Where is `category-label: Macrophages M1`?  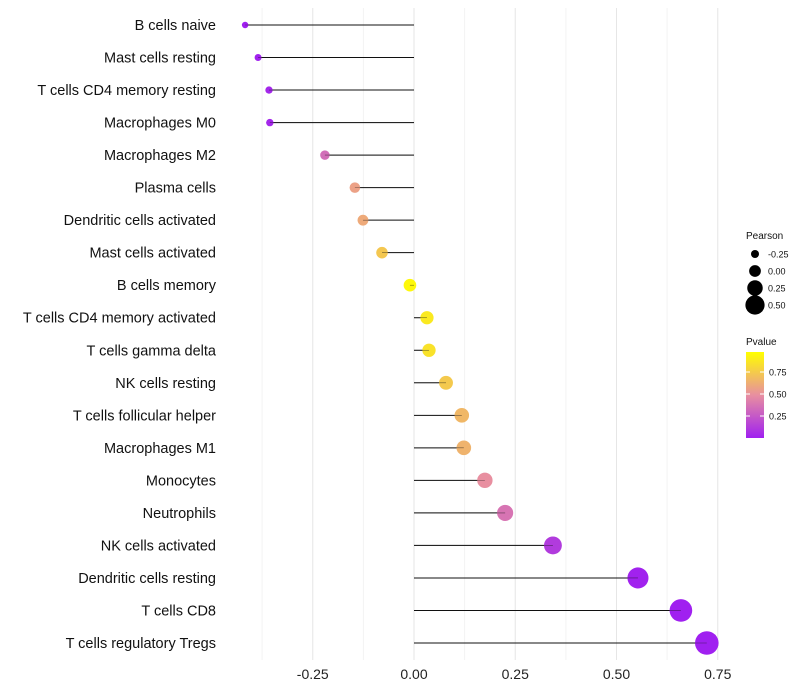 category-label: Macrophages M1 is located at coordinates (160, 449).